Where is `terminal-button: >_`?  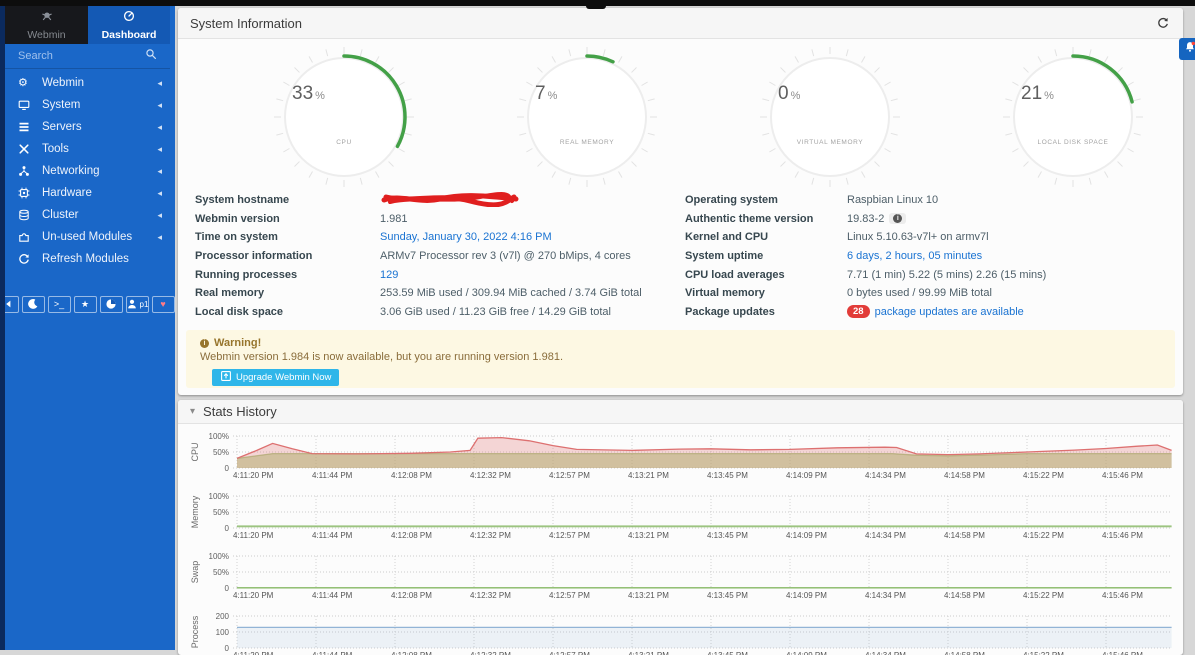
terminal-button: >_ is located at coordinates (59, 304).